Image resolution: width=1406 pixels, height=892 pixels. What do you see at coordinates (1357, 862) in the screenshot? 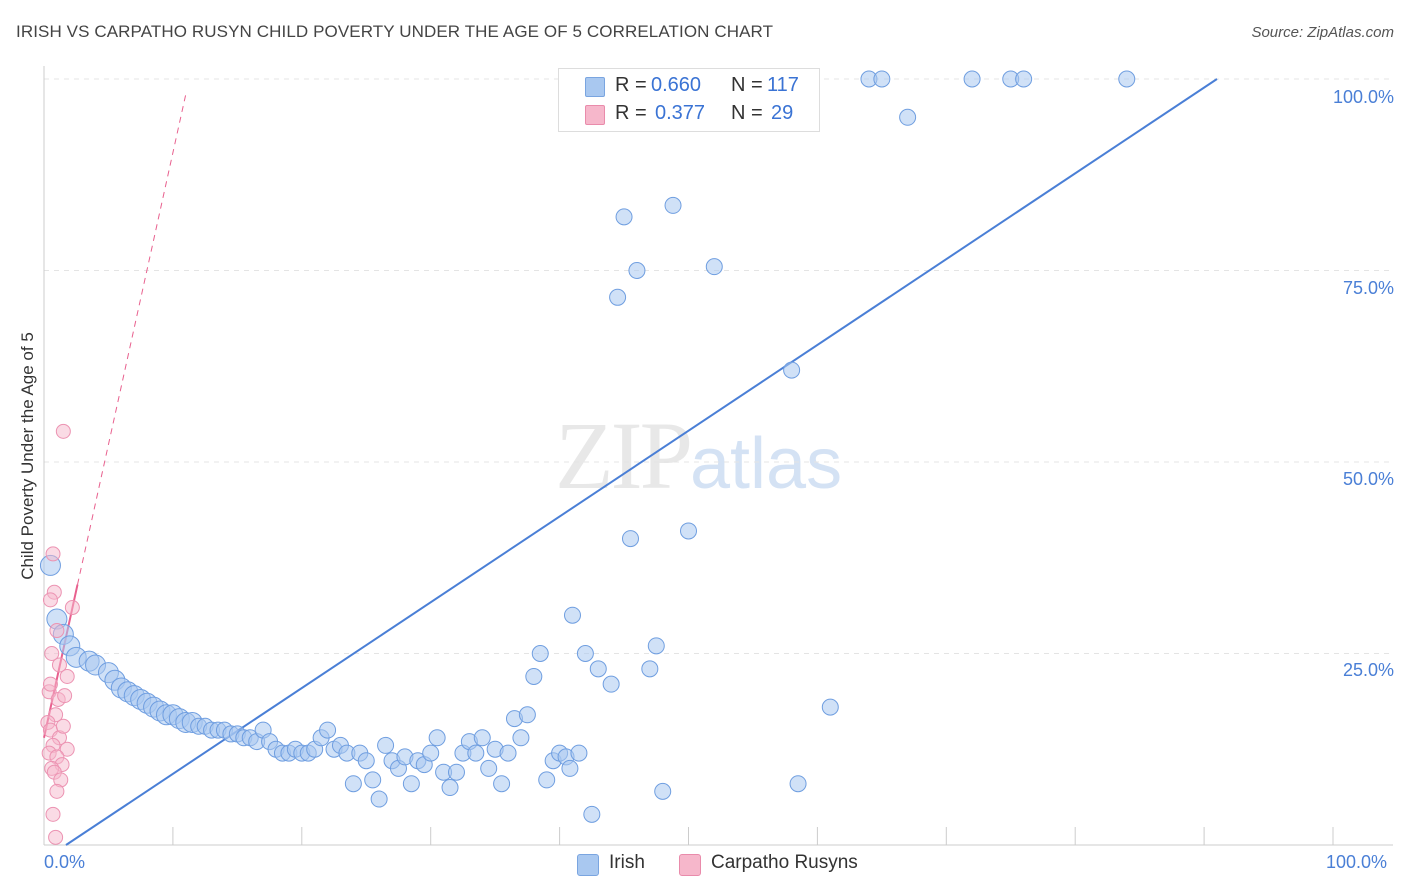
I see `x-tick-label-100: 100.0%` at bounding box center [1357, 862].